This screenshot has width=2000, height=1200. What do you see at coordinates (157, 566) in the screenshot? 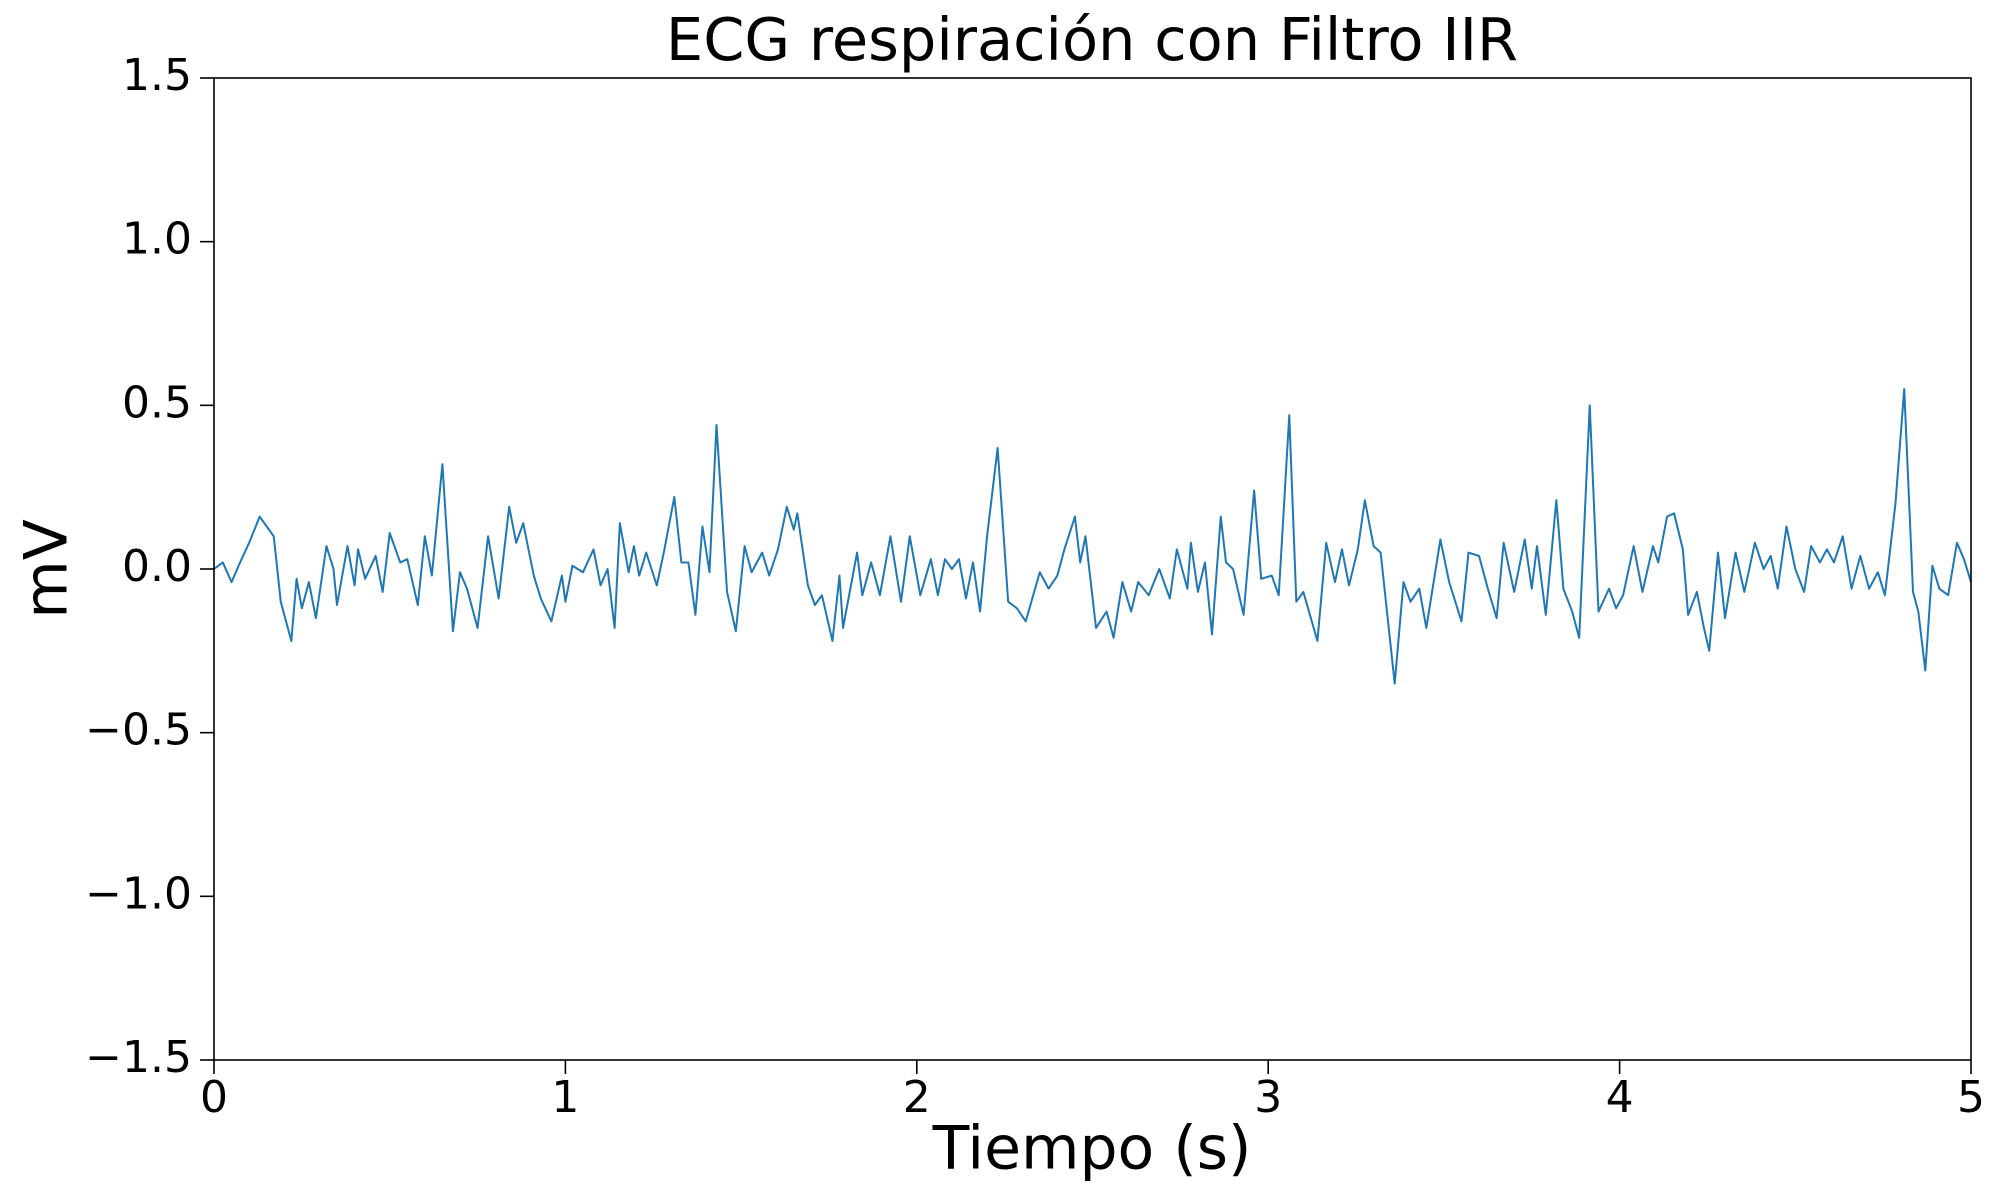
I see `y-tick-label: 0.0` at bounding box center [157, 566].